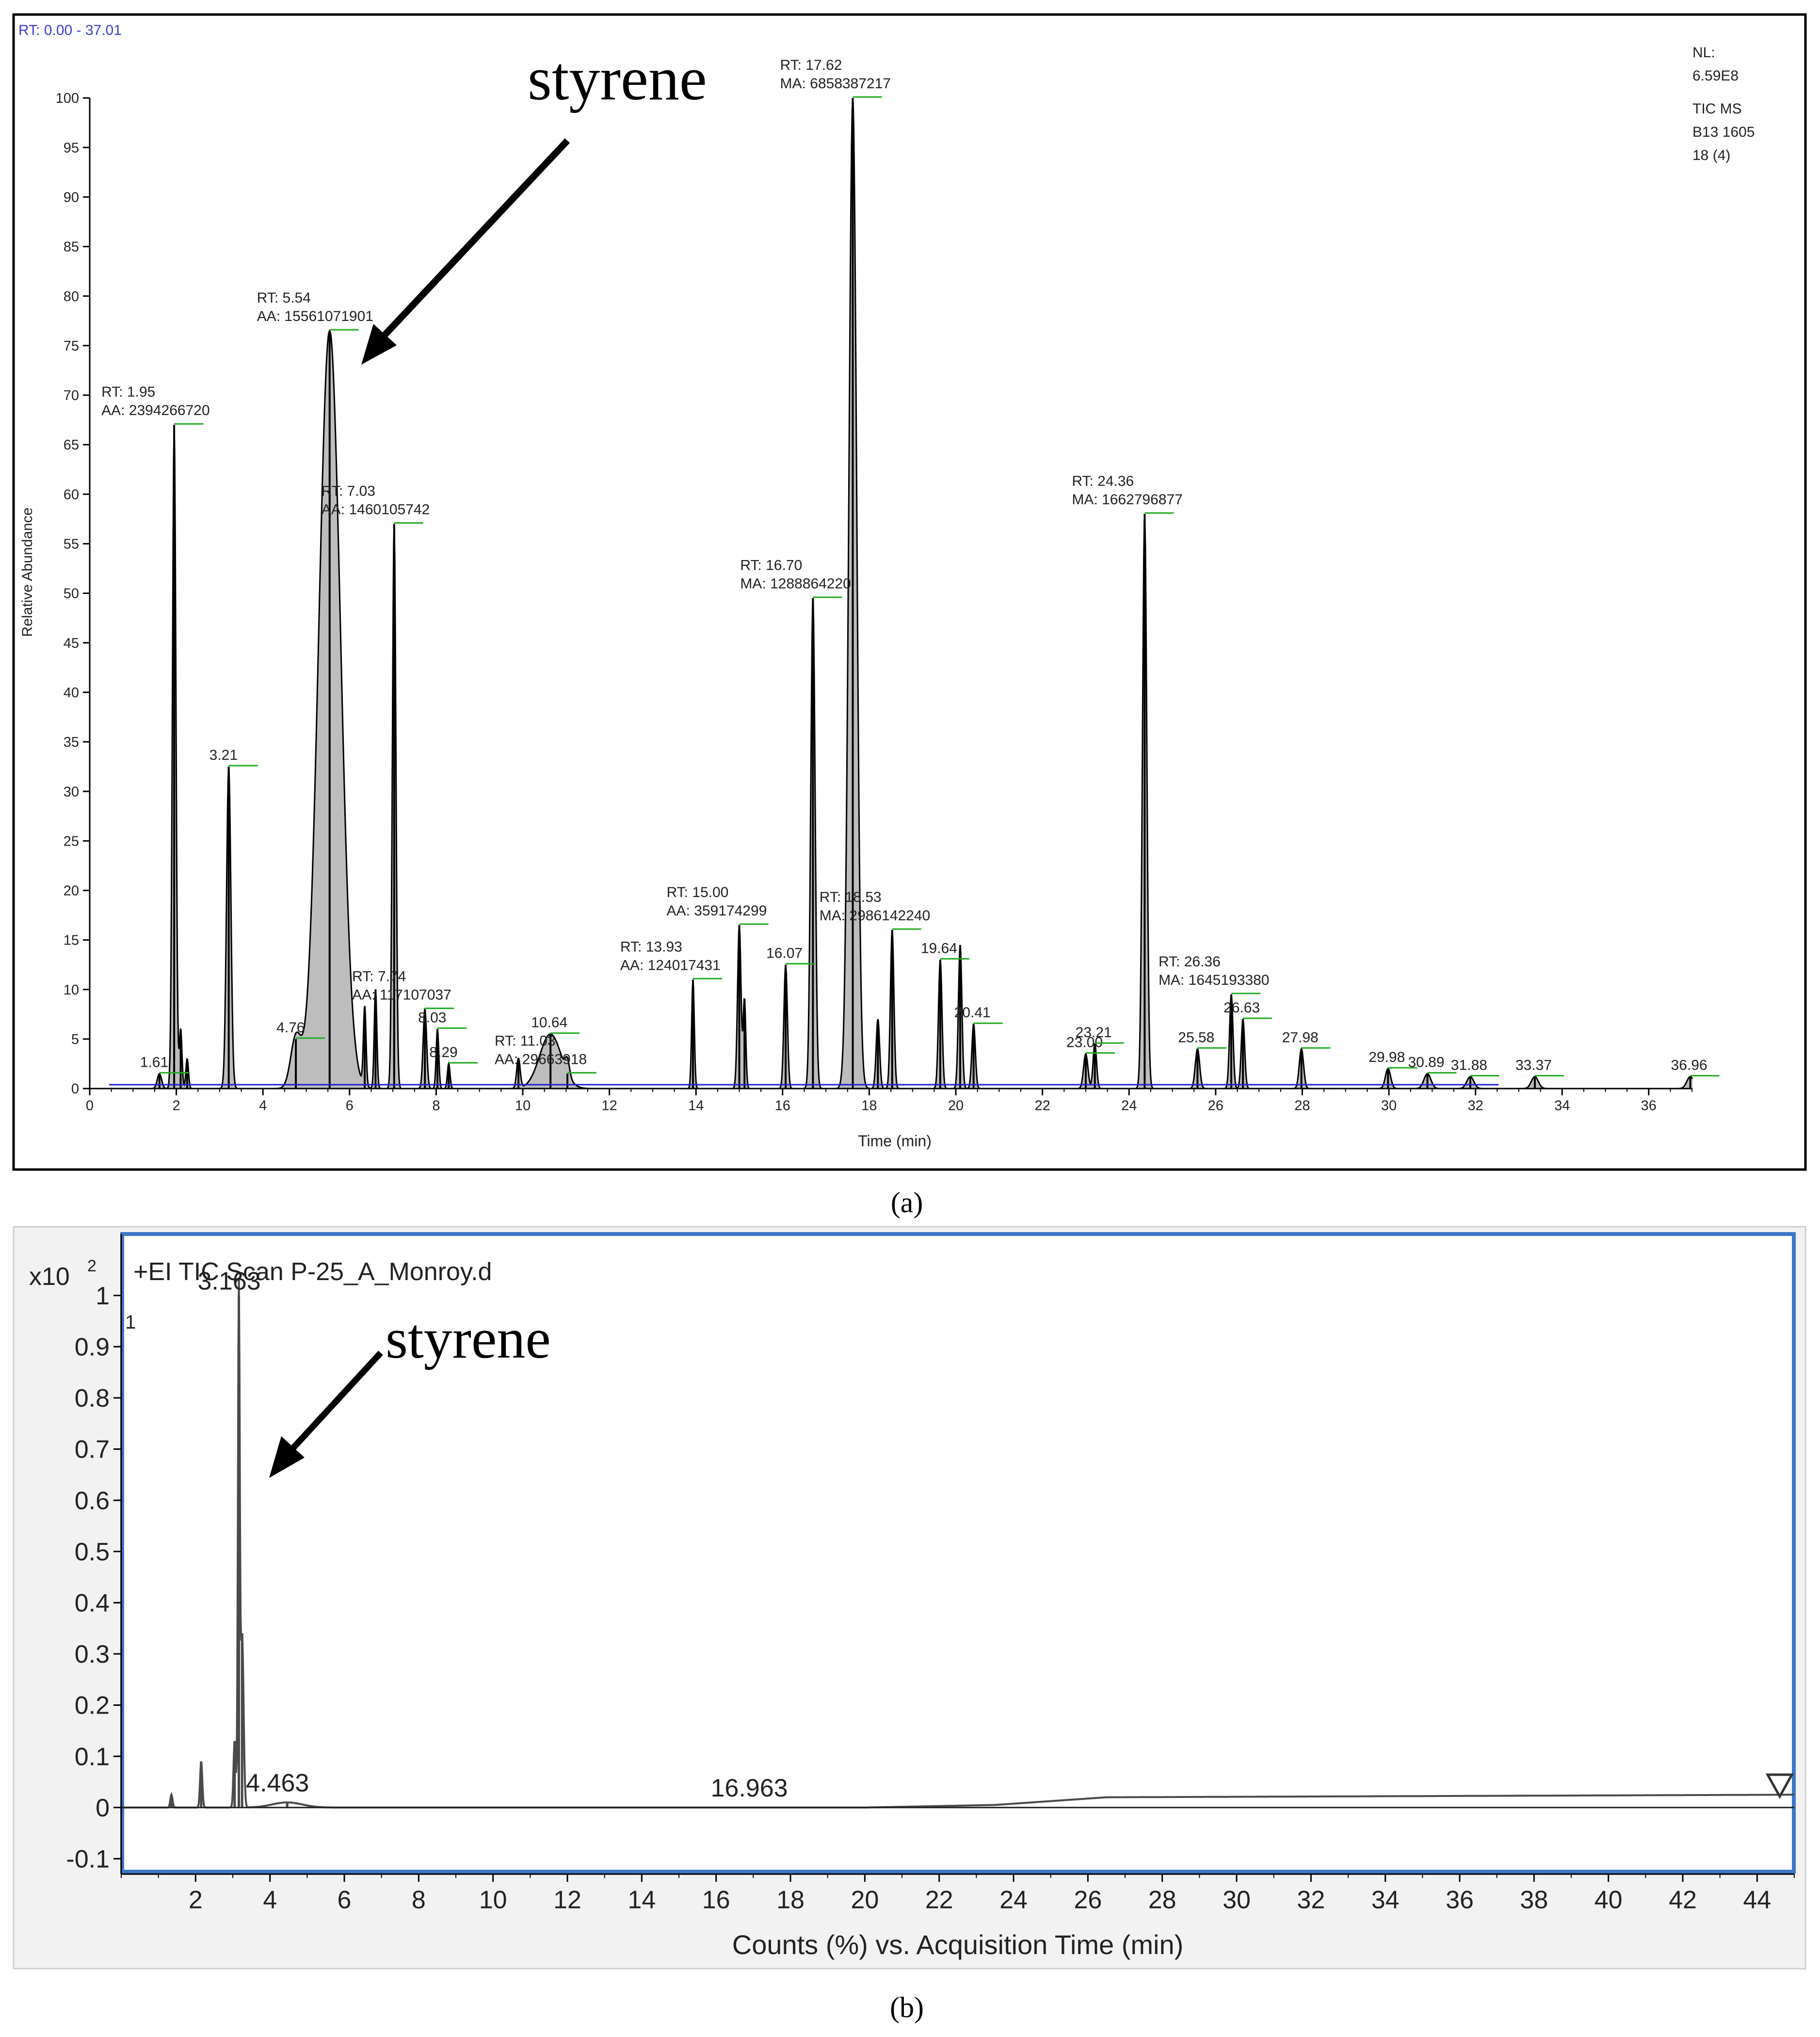 The image size is (1820, 2037). What do you see at coordinates (889, 1101) in the screenshot?
I see `panel-a-x-axis: 0 2 4 6 8 10 12 14 16 18 20 22 24 26 28 30 32 34 36` at bounding box center [889, 1101].